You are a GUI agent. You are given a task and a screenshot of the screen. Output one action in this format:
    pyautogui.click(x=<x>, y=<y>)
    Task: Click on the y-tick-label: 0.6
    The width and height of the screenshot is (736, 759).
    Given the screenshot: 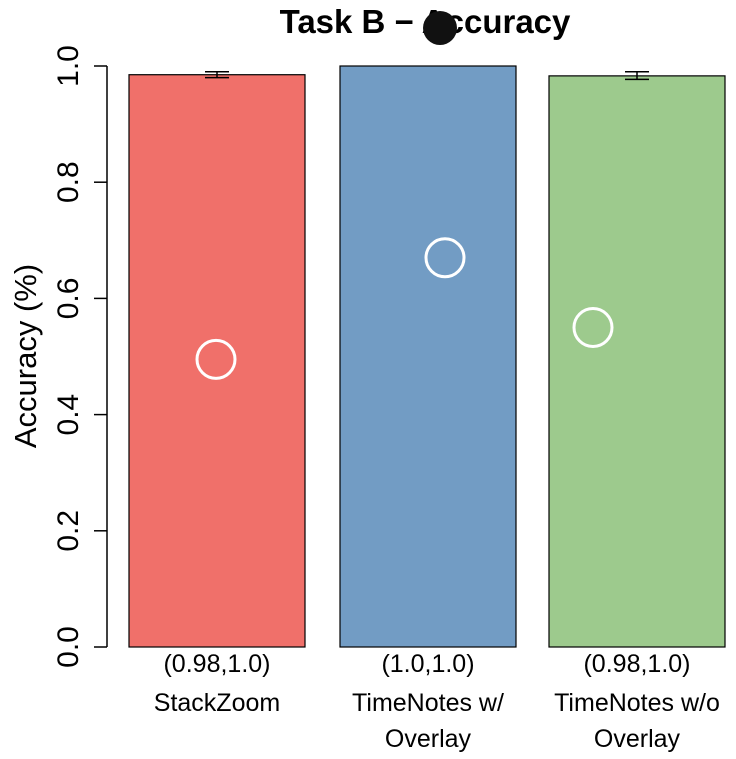 What is the action you would take?
    pyautogui.click(x=68, y=299)
    